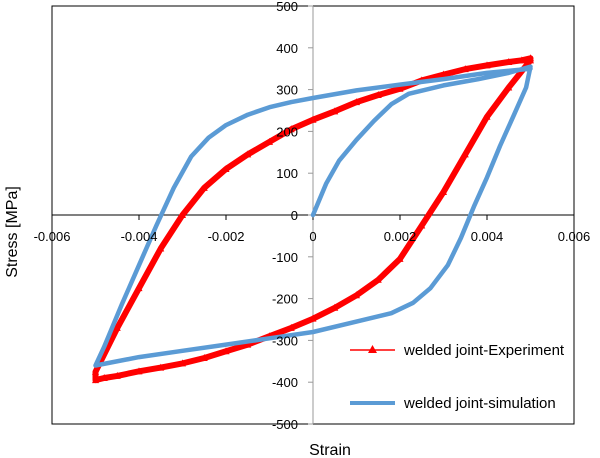 This screenshot has width=600, height=458. I want to click on x-axis-title: Strain, so click(330, 450).